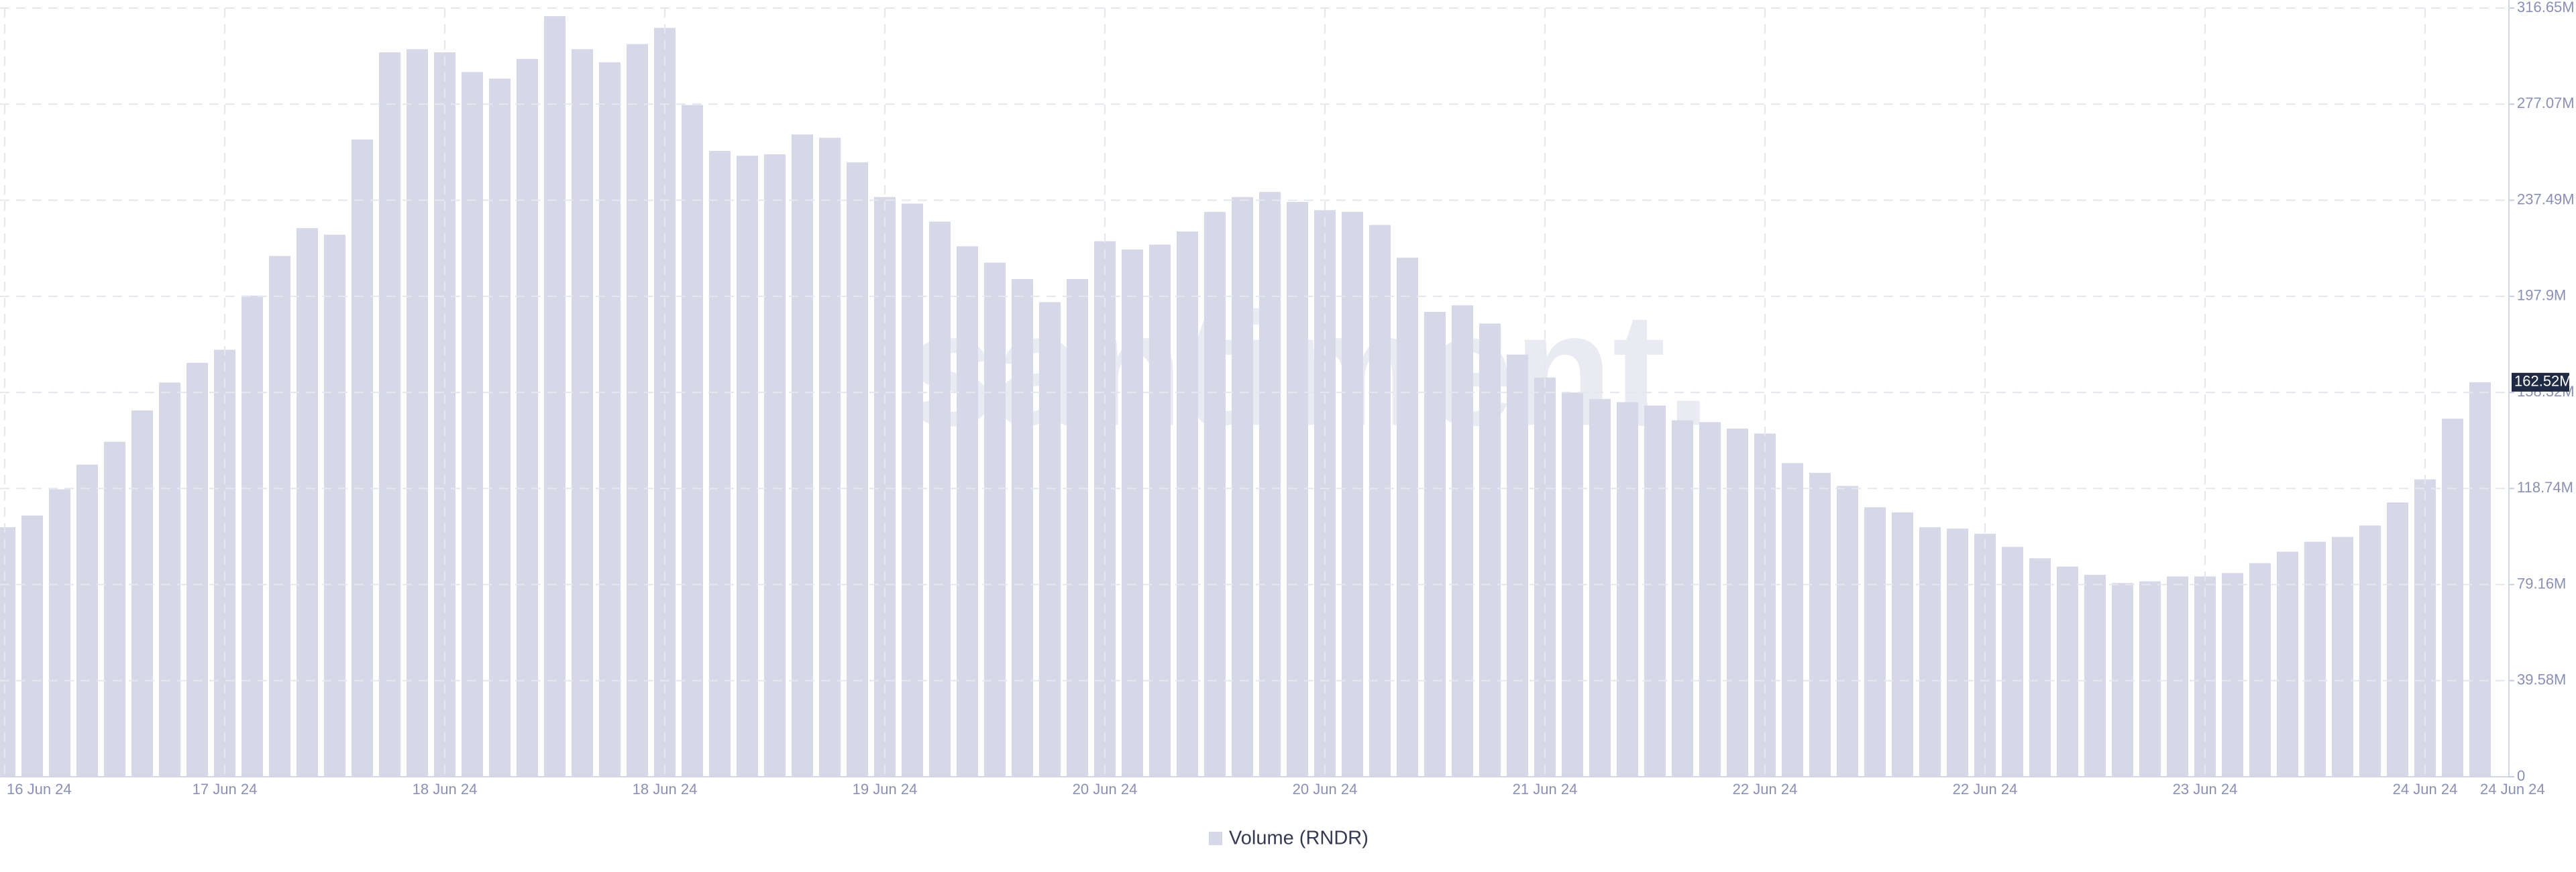 The height and width of the screenshot is (872, 2576). What do you see at coordinates (39, 790) in the screenshot?
I see `x-tick-label: 16 Jun 24` at bounding box center [39, 790].